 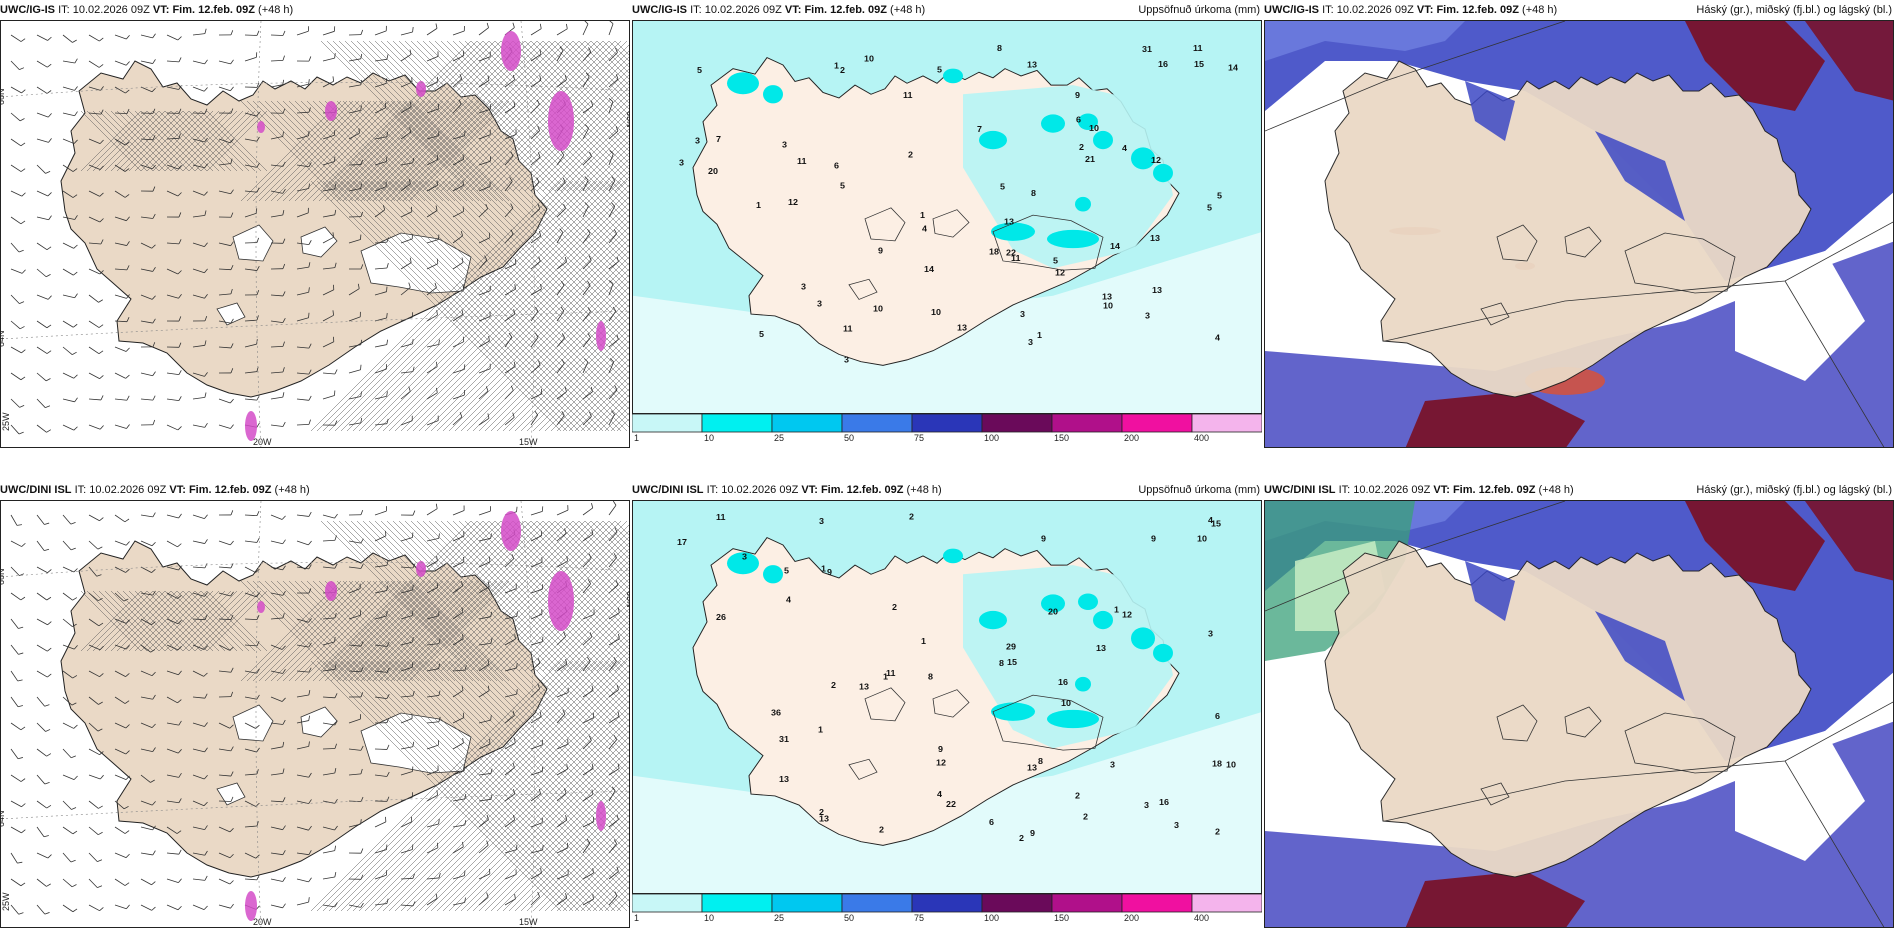 I want to click on it-label: IT:, so click(x=1328, y=10).